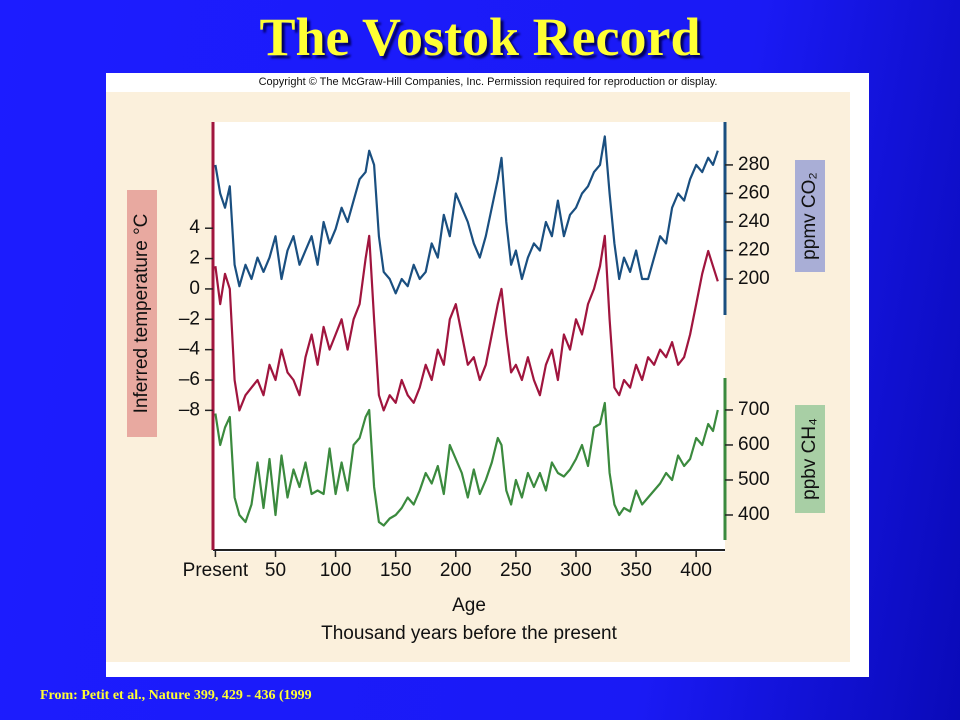 The width and height of the screenshot is (960, 720). I want to click on y-tick-label: 260, so click(754, 192).